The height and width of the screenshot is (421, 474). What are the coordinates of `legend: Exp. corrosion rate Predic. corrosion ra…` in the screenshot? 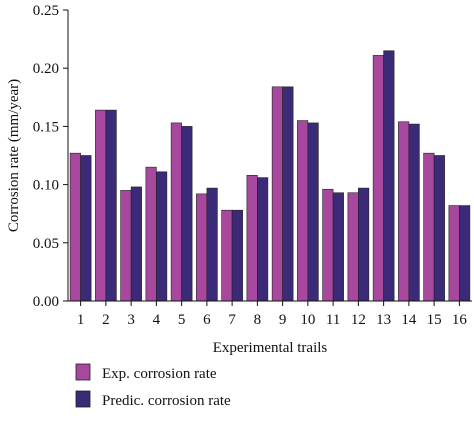 It's located at (153, 386).